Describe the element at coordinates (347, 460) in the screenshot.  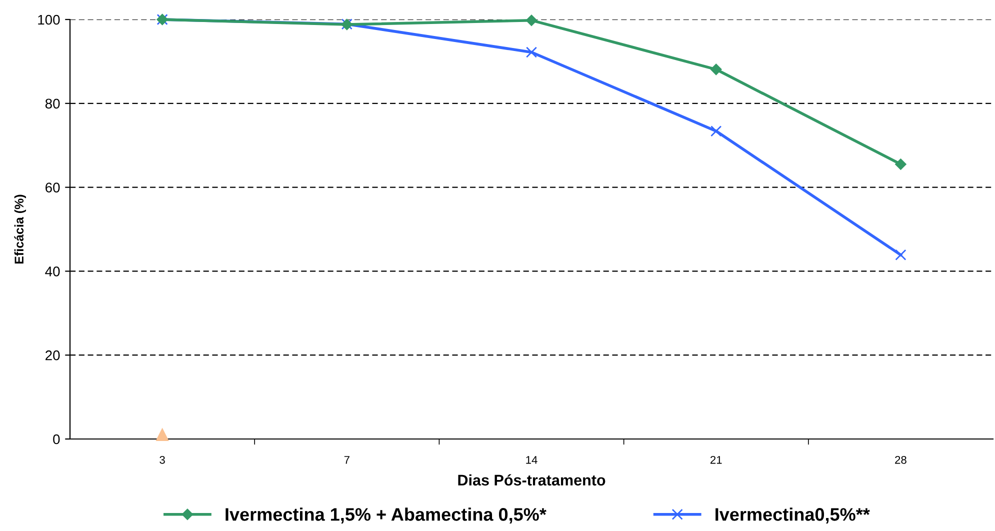
I see `x-tick-label: 7` at that location.